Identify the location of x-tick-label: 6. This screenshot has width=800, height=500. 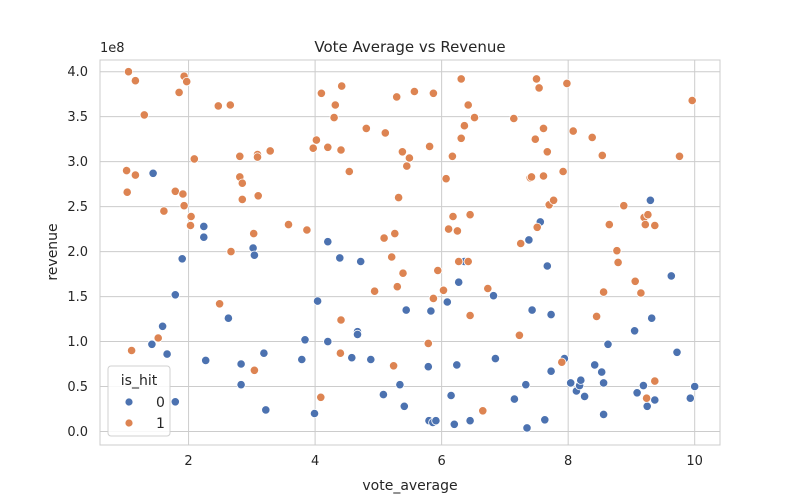
(441, 461).